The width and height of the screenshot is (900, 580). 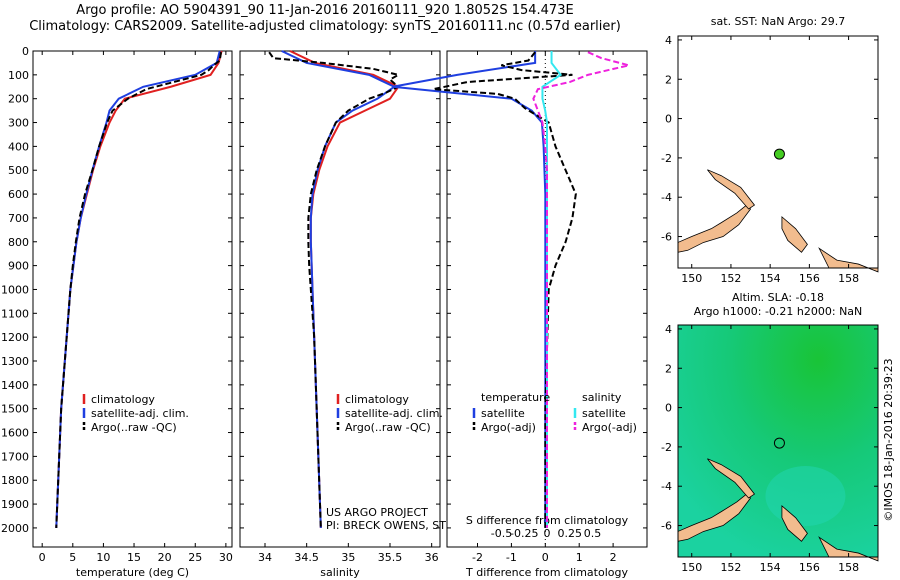 I want to click on legend-sat-s-label: satellite, so click(x=604, y=413).